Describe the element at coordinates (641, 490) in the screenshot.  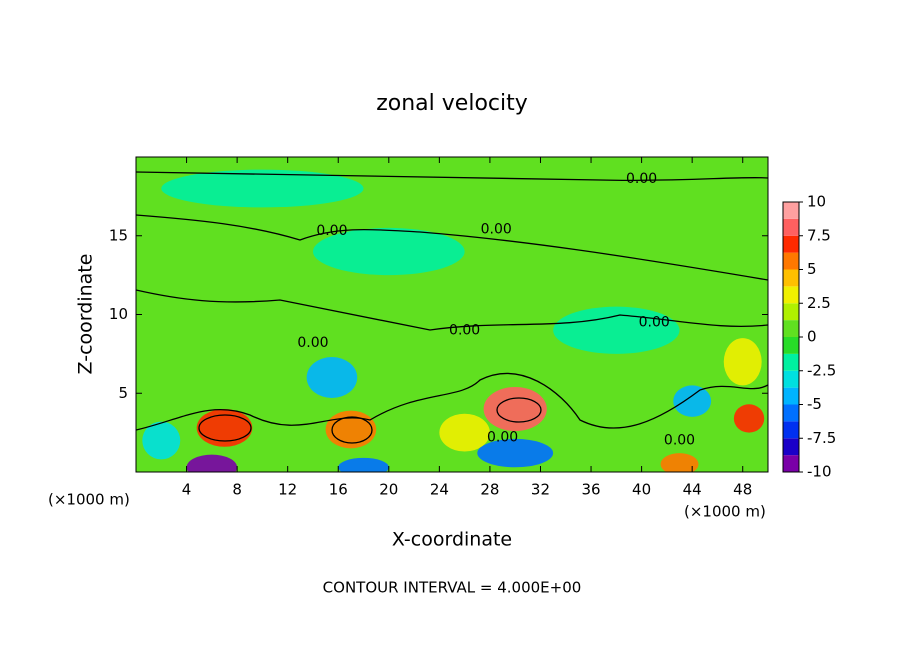
I see `x-tick-label: 40` at that location.